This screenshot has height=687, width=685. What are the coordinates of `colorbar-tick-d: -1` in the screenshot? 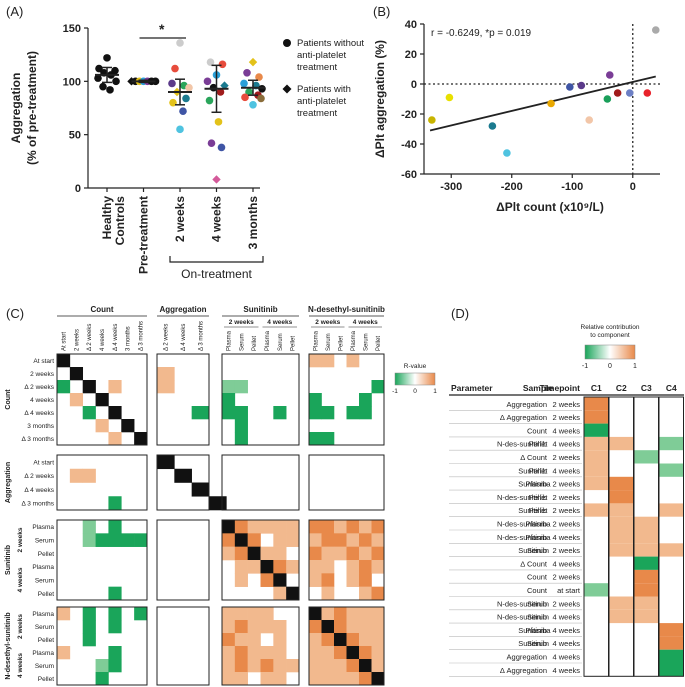 It's located at (585, 366).